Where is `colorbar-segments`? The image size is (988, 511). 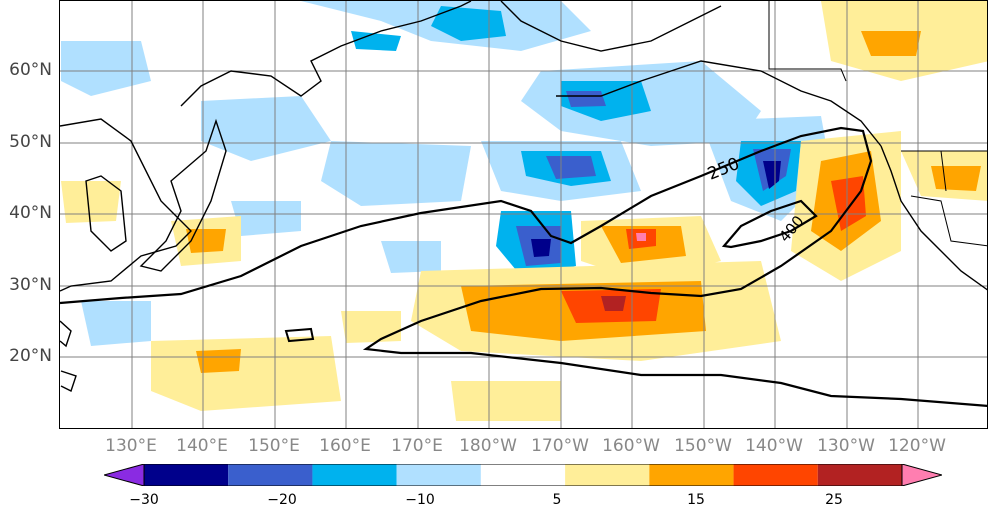
colorbar-segments is located at coordinates (523, 475).